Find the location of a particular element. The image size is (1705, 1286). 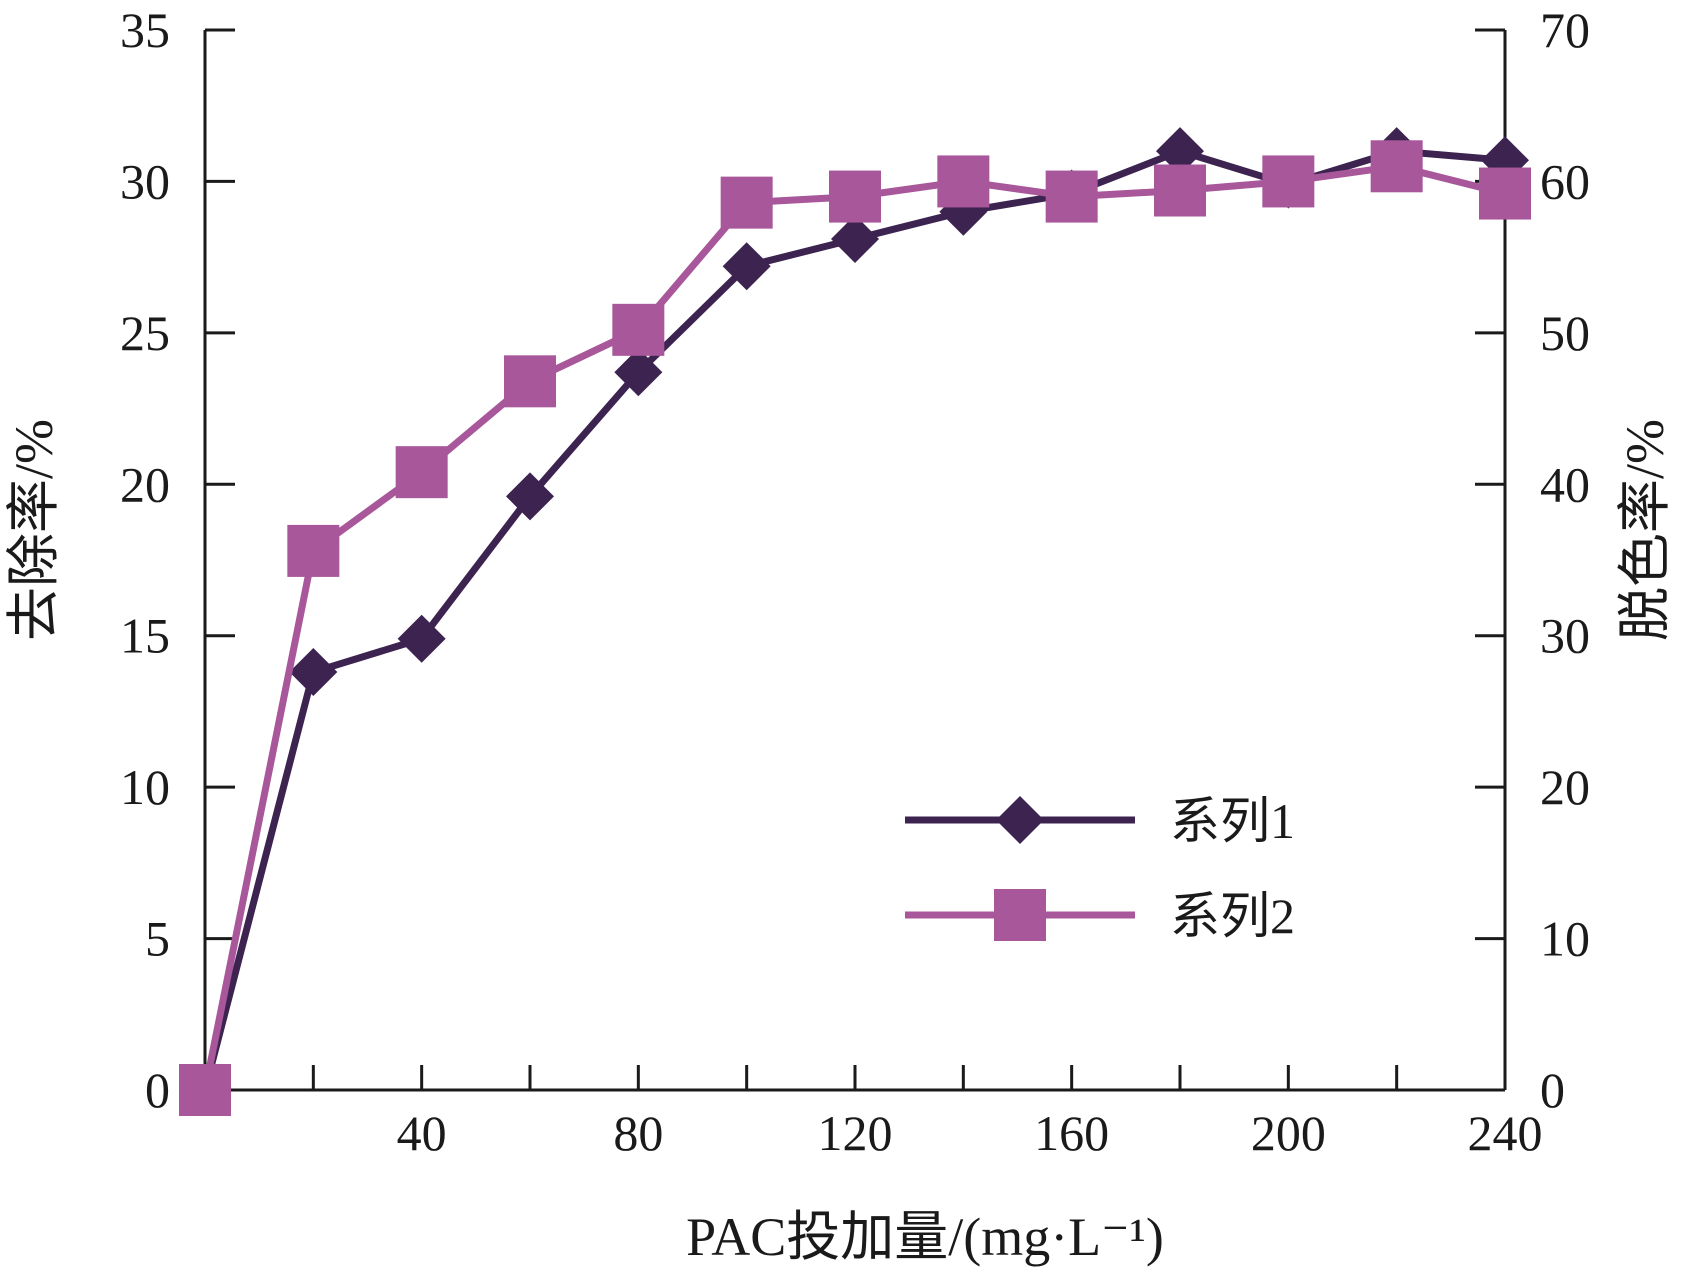

x-tick-label: 40 is located at coordinates (422, 1133).